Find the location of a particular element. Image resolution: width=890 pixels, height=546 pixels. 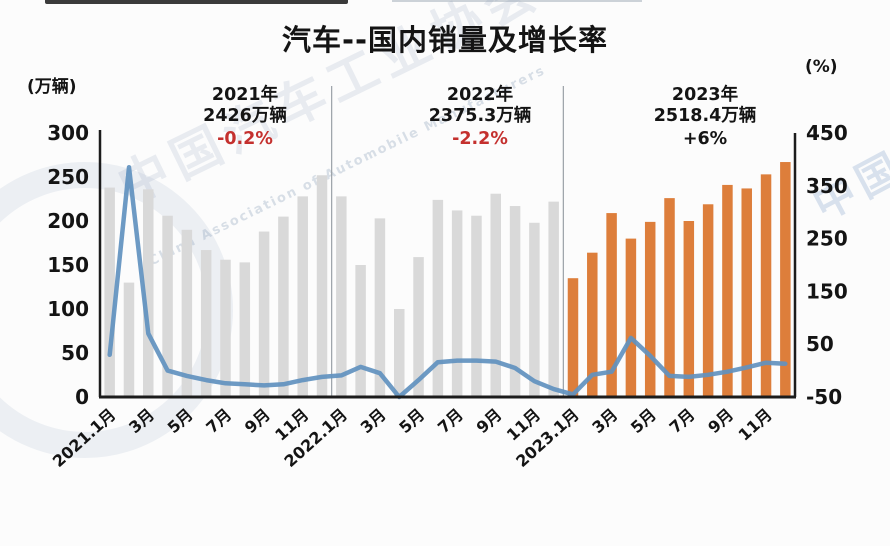

annotation-2023: 2023年 2518.4万辆 +6% is located at coordinates (705, 117).